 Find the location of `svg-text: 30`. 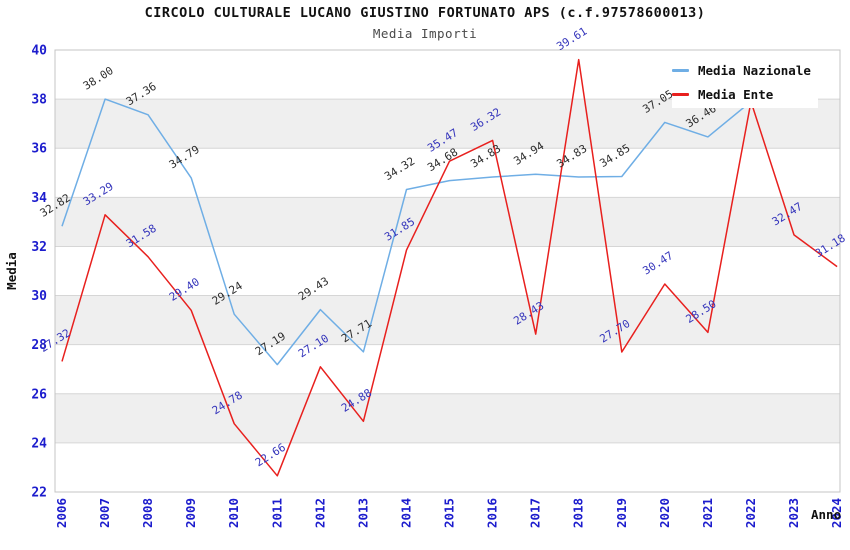

svg-text: 30 is located at coordinates (39, 296).